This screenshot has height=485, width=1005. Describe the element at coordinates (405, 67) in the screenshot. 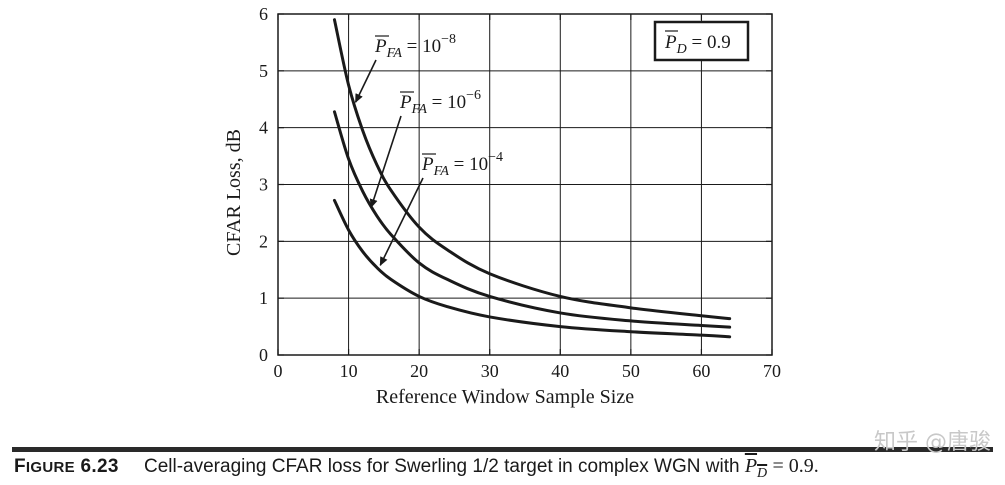

I see `series-label-1: PFA = 10−8` at that location.